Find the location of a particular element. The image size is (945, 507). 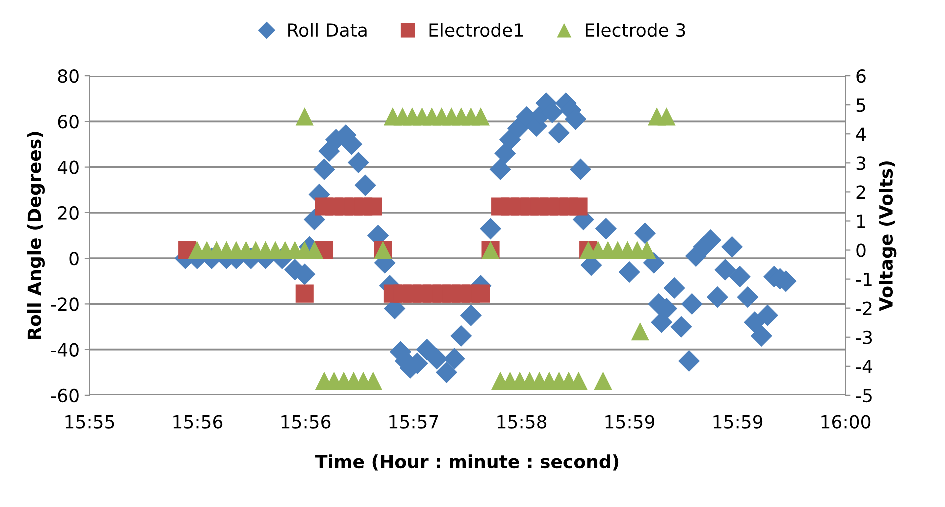

legend-label: Electrode1 is located at coordinates (477, 30).